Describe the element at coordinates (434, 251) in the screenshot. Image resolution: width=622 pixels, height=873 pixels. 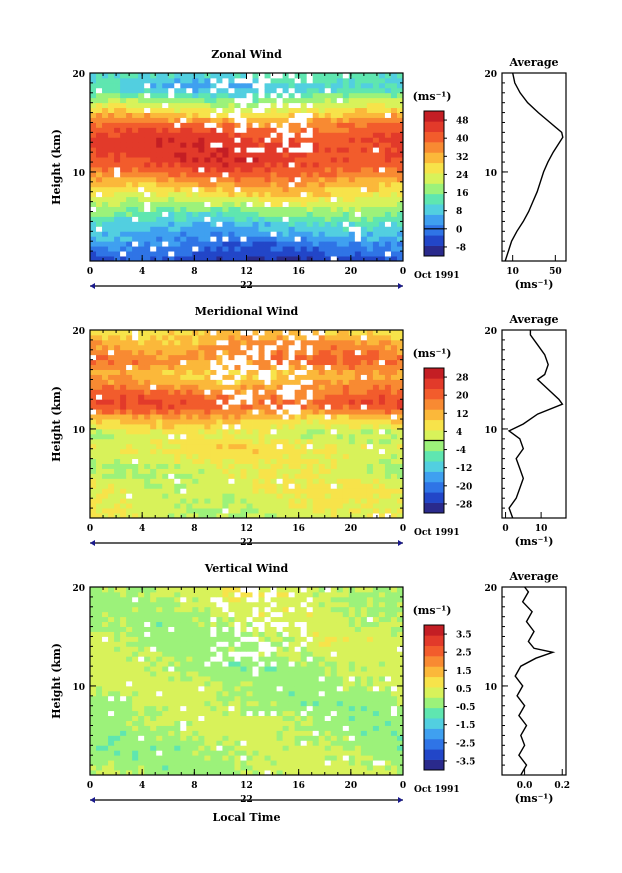
I see `colorbar-swatch` at that location.